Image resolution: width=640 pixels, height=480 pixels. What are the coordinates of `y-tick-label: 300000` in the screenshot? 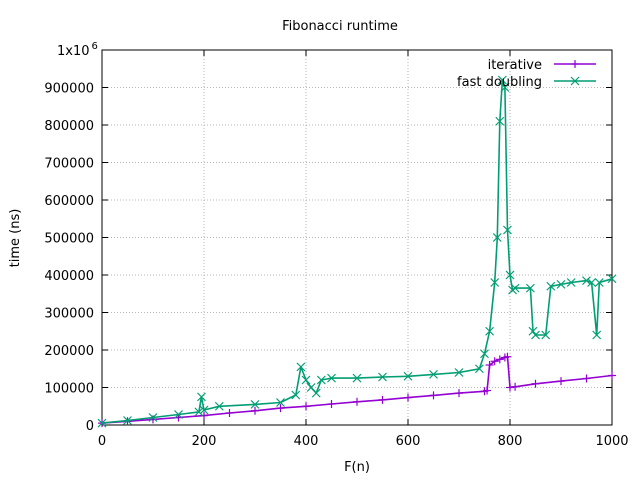 It's located at (69, 314).